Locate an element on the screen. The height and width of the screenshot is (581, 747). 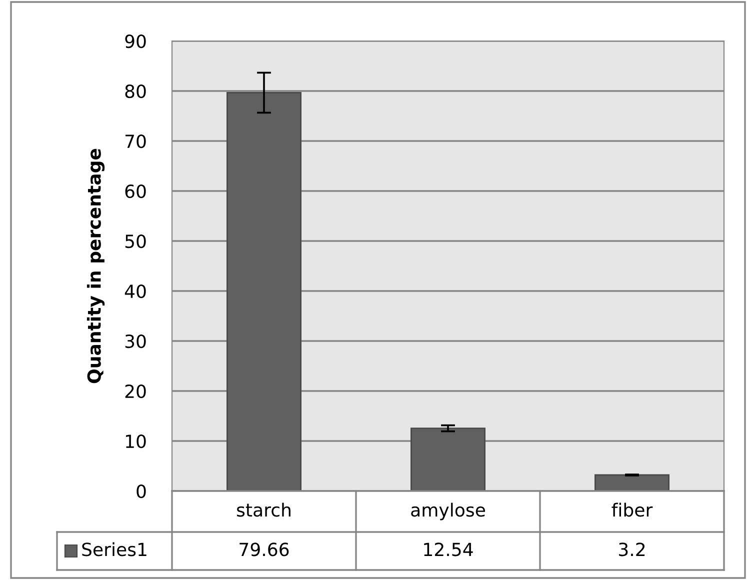
y-tick-label: 50 is located at coordinates (135, 241).